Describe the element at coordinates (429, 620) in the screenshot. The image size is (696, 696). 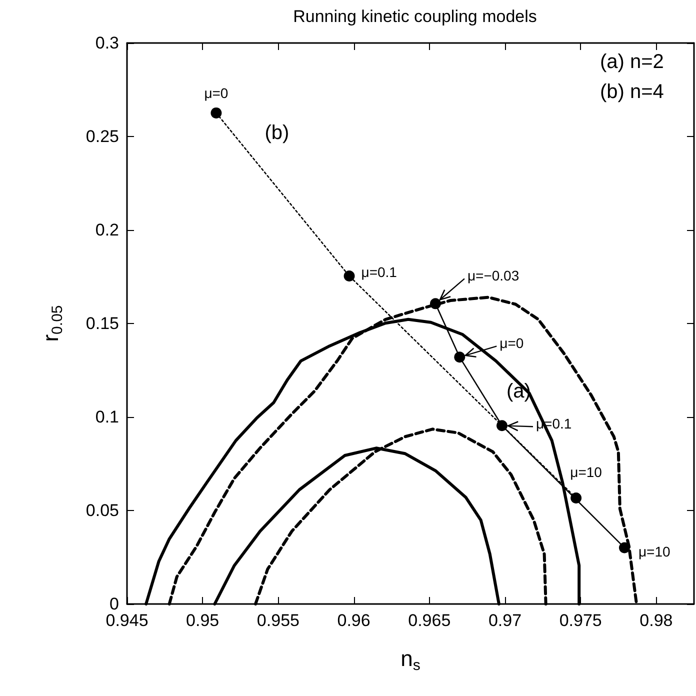
I see `x-tick-label: 0.965` at that location.